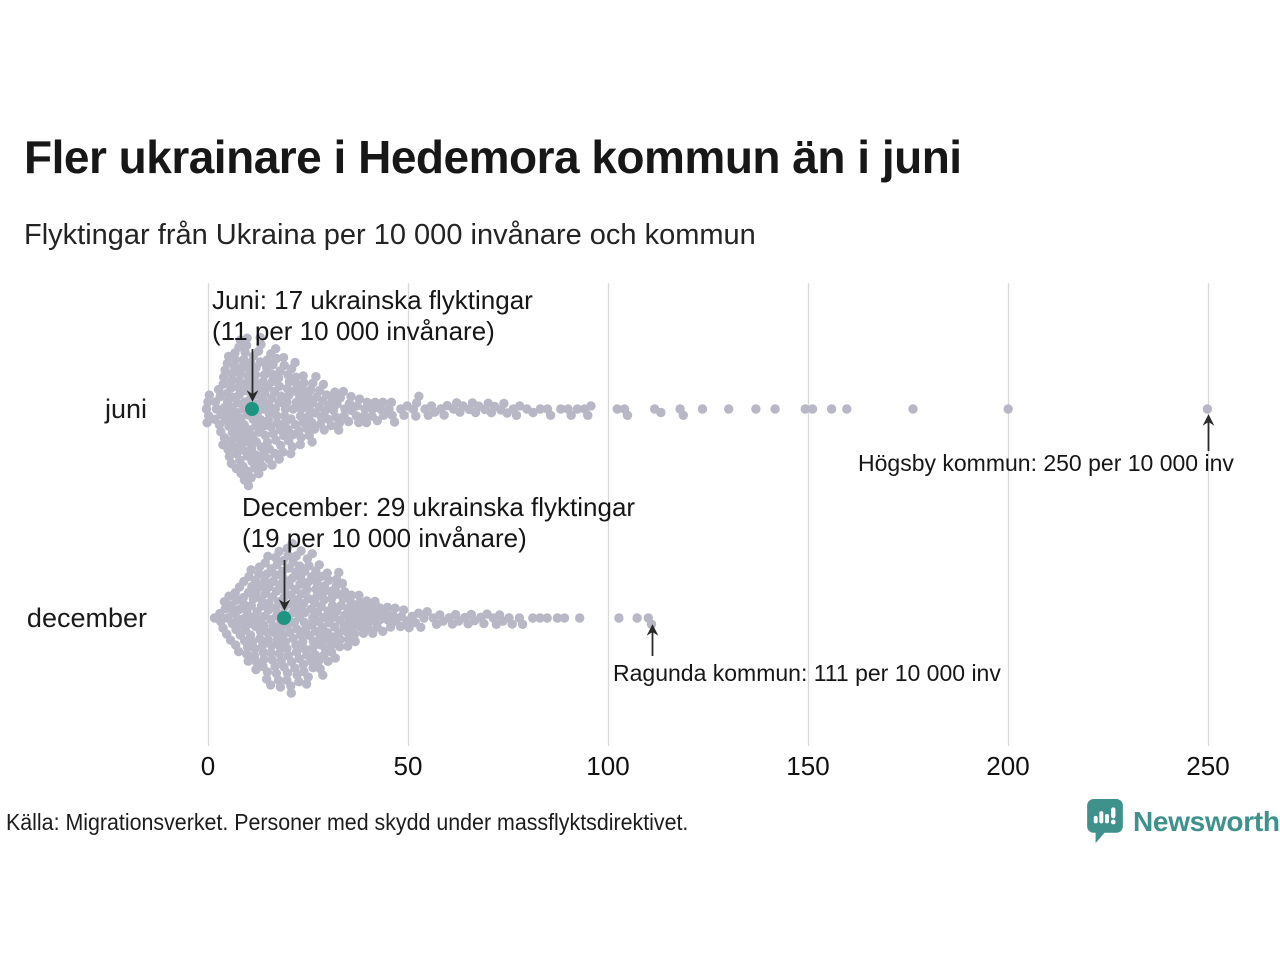 The width and height of the screenshot is (1280, 960). Describe the element at coordinates (1046, 463) in the screenshot. I see `hogsby-outlier-annotation: Högsby kommun: 250 per 10 000 inv` at that location.